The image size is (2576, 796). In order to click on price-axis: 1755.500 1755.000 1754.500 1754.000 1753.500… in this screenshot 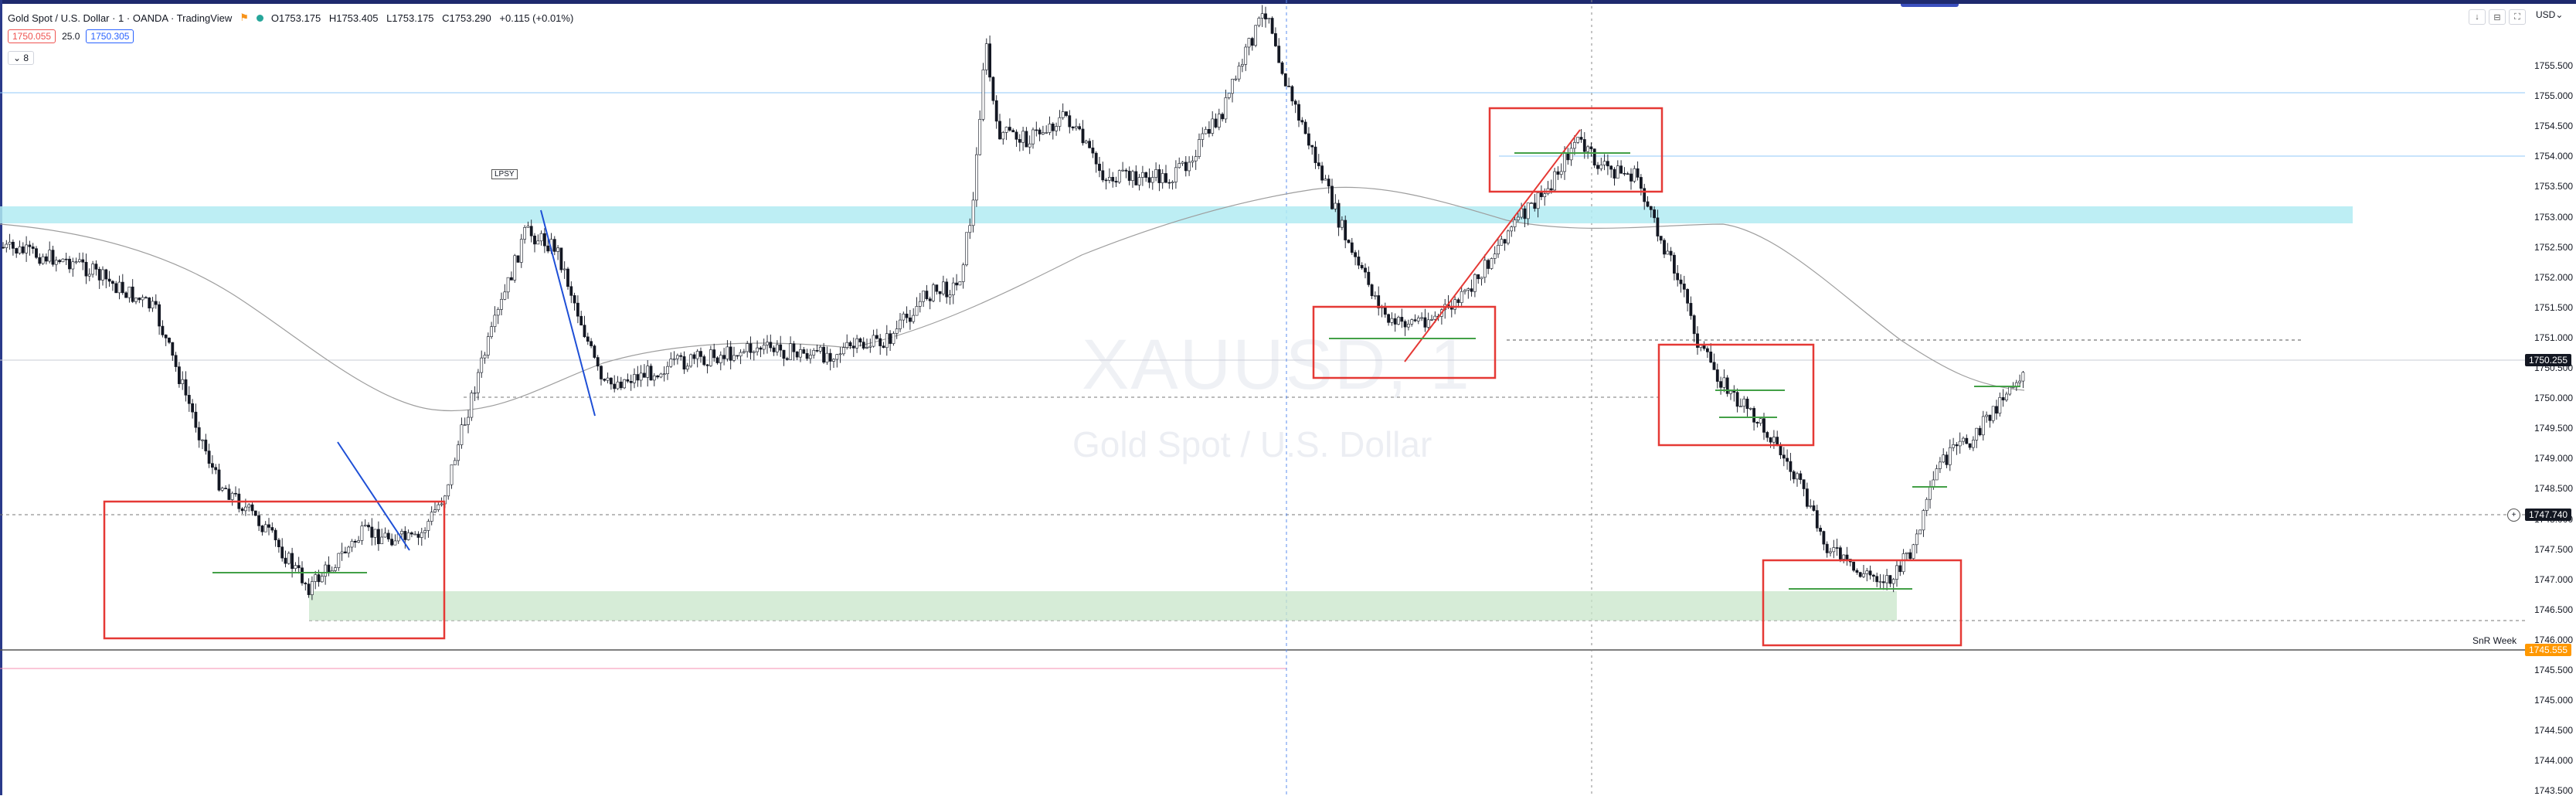, I will do `click(2551, 398)`.